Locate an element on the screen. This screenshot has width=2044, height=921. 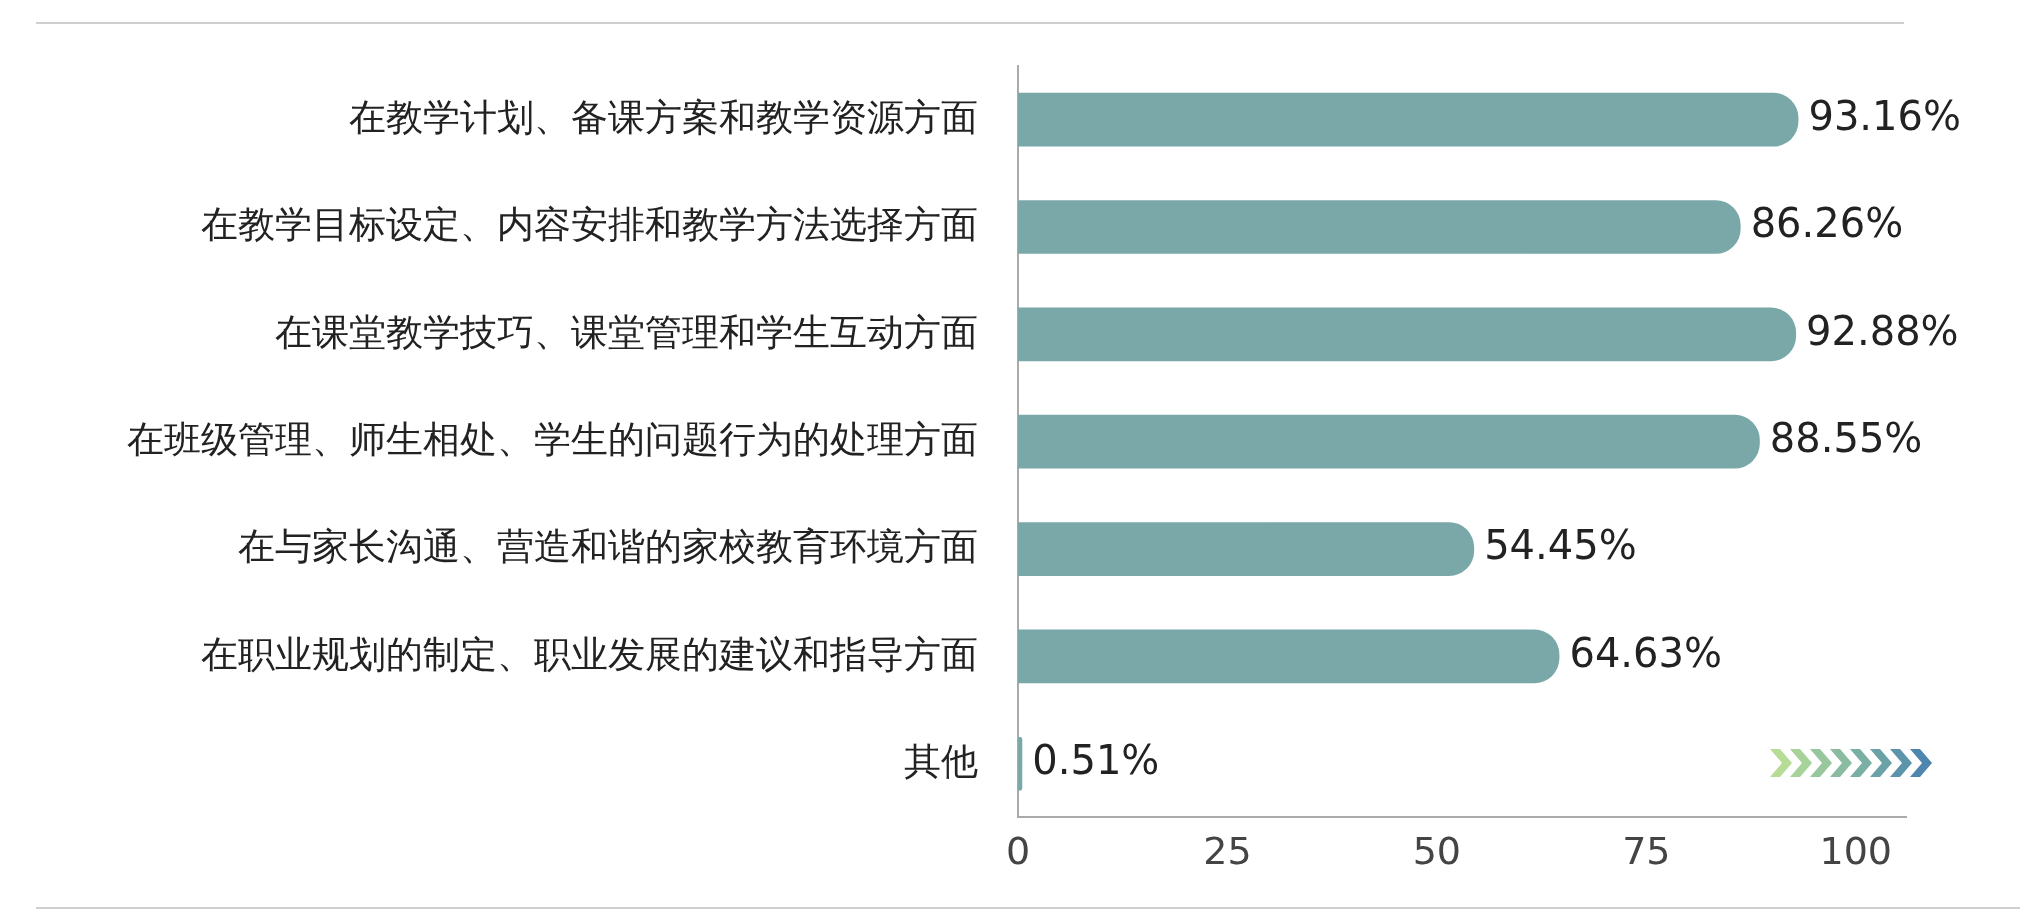
y-tick-label: 在班级管理、师生相处、学生的问题行为的处理方面 is located at coordinates (552, 439).